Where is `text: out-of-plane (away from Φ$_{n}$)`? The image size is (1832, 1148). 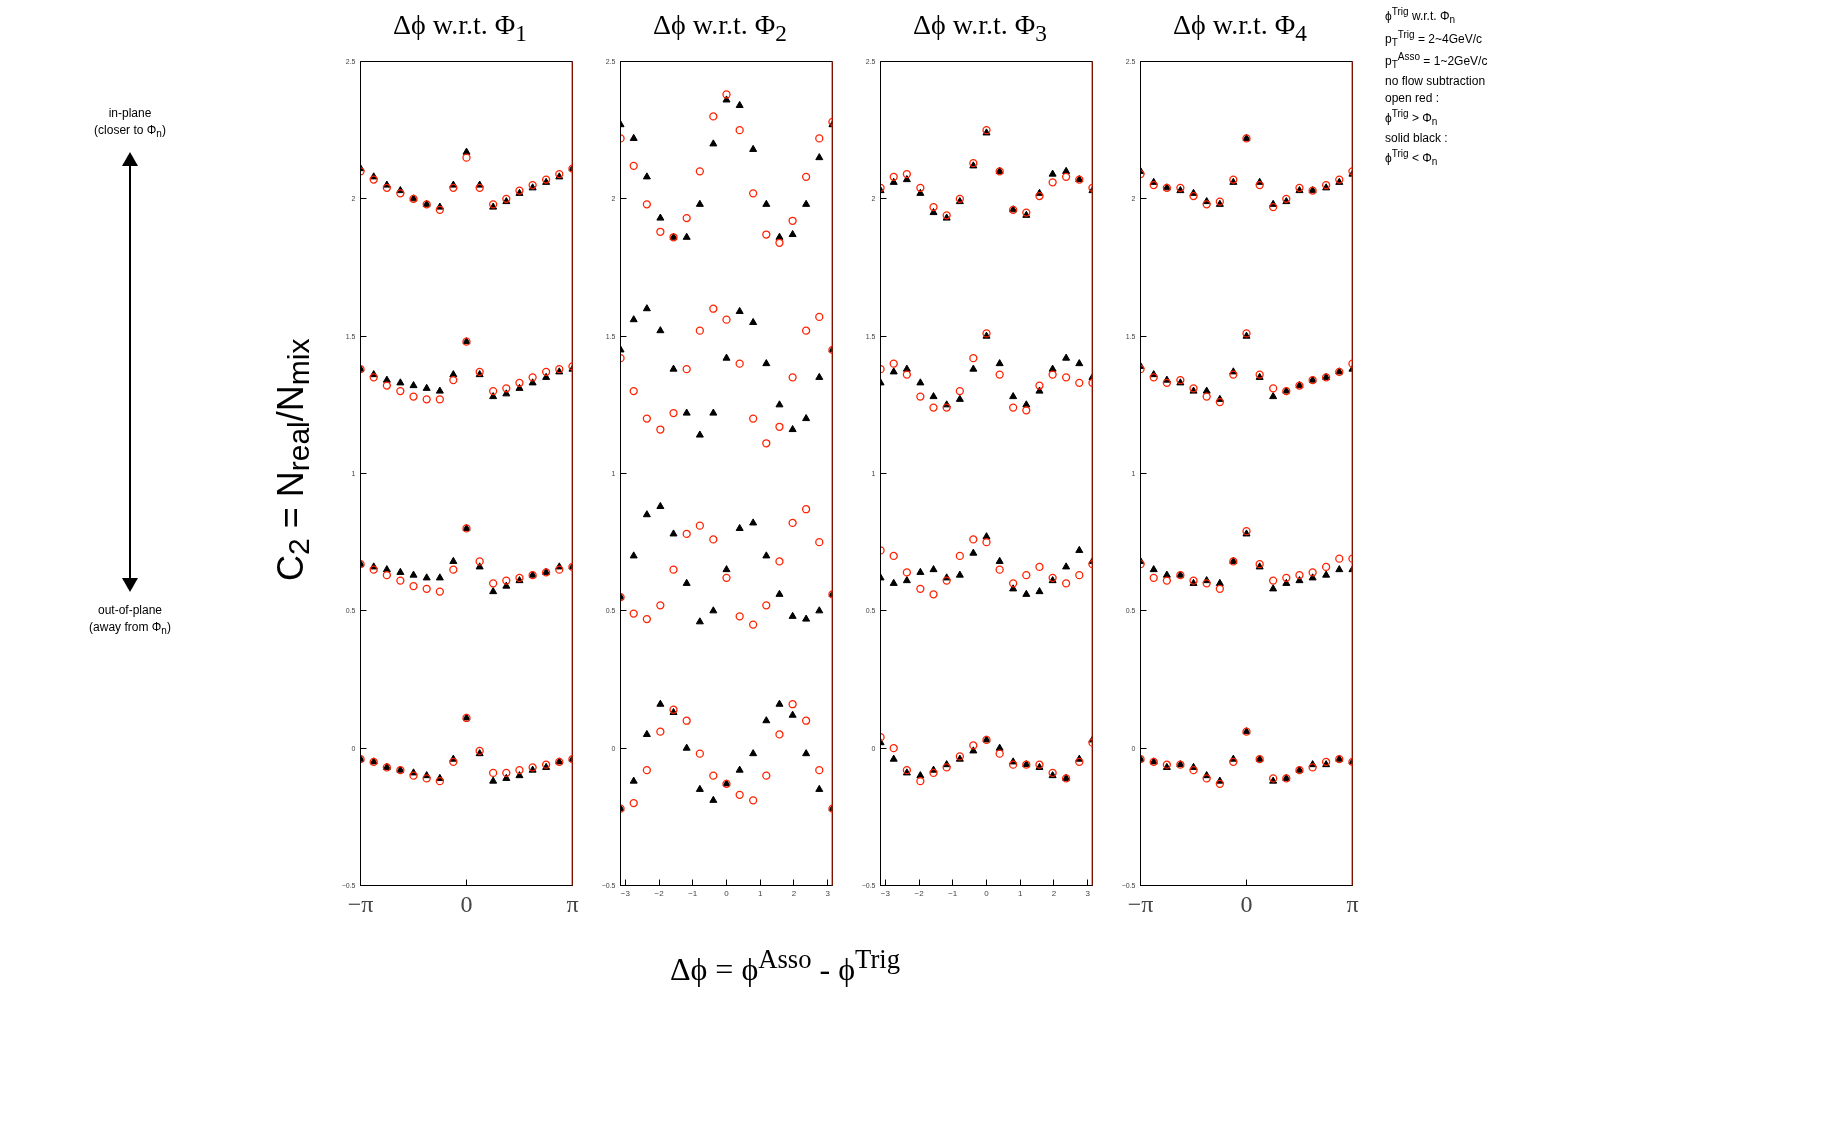 text: out-of-plane (away from Φ$_{n}$) is located at coordinates (130, 620).